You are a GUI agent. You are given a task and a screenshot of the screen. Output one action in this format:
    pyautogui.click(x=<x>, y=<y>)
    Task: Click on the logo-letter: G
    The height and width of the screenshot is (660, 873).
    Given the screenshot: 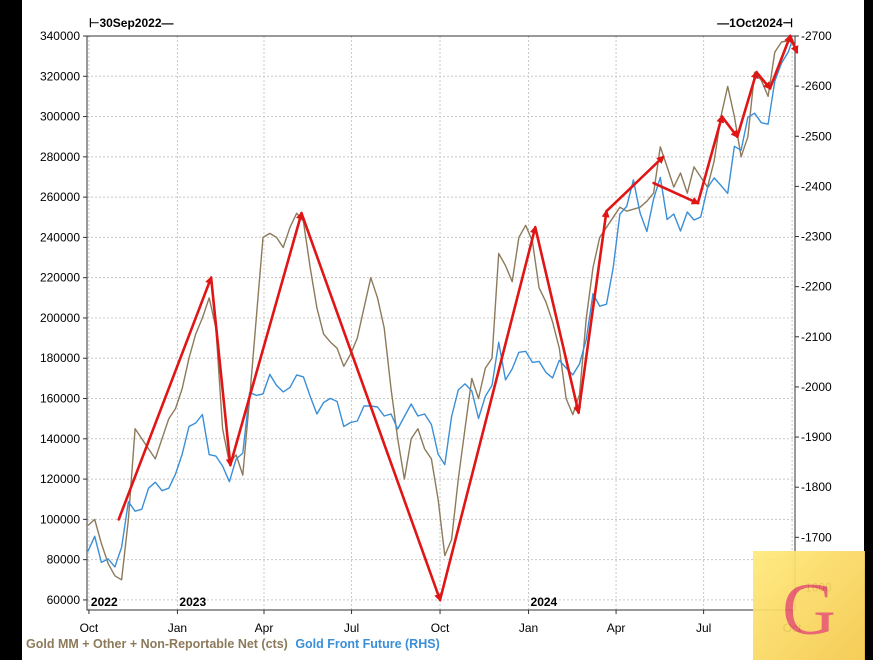 What is the action you would take?
    pyautogui.click(x=809, y=610)
    